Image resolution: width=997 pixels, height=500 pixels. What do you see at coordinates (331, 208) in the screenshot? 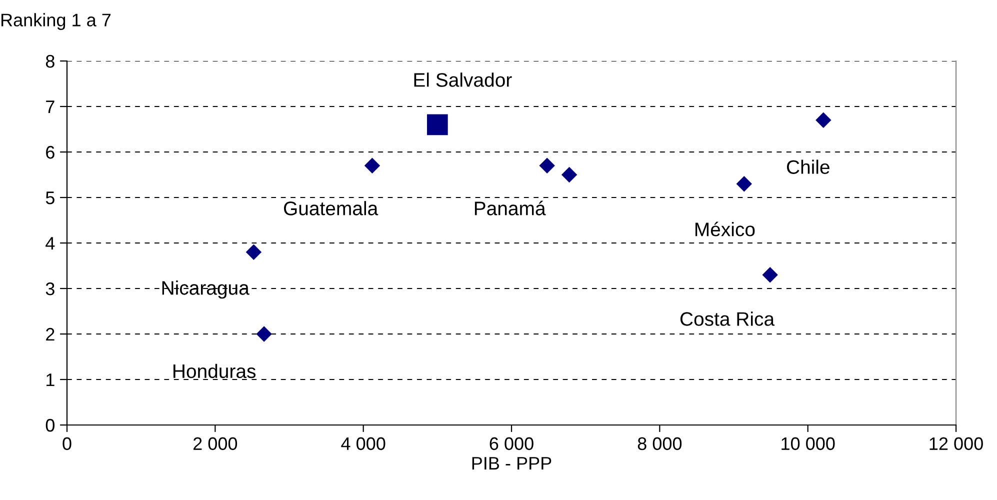
I see `annotation: Guatemala` at bounding box center [331, 208].